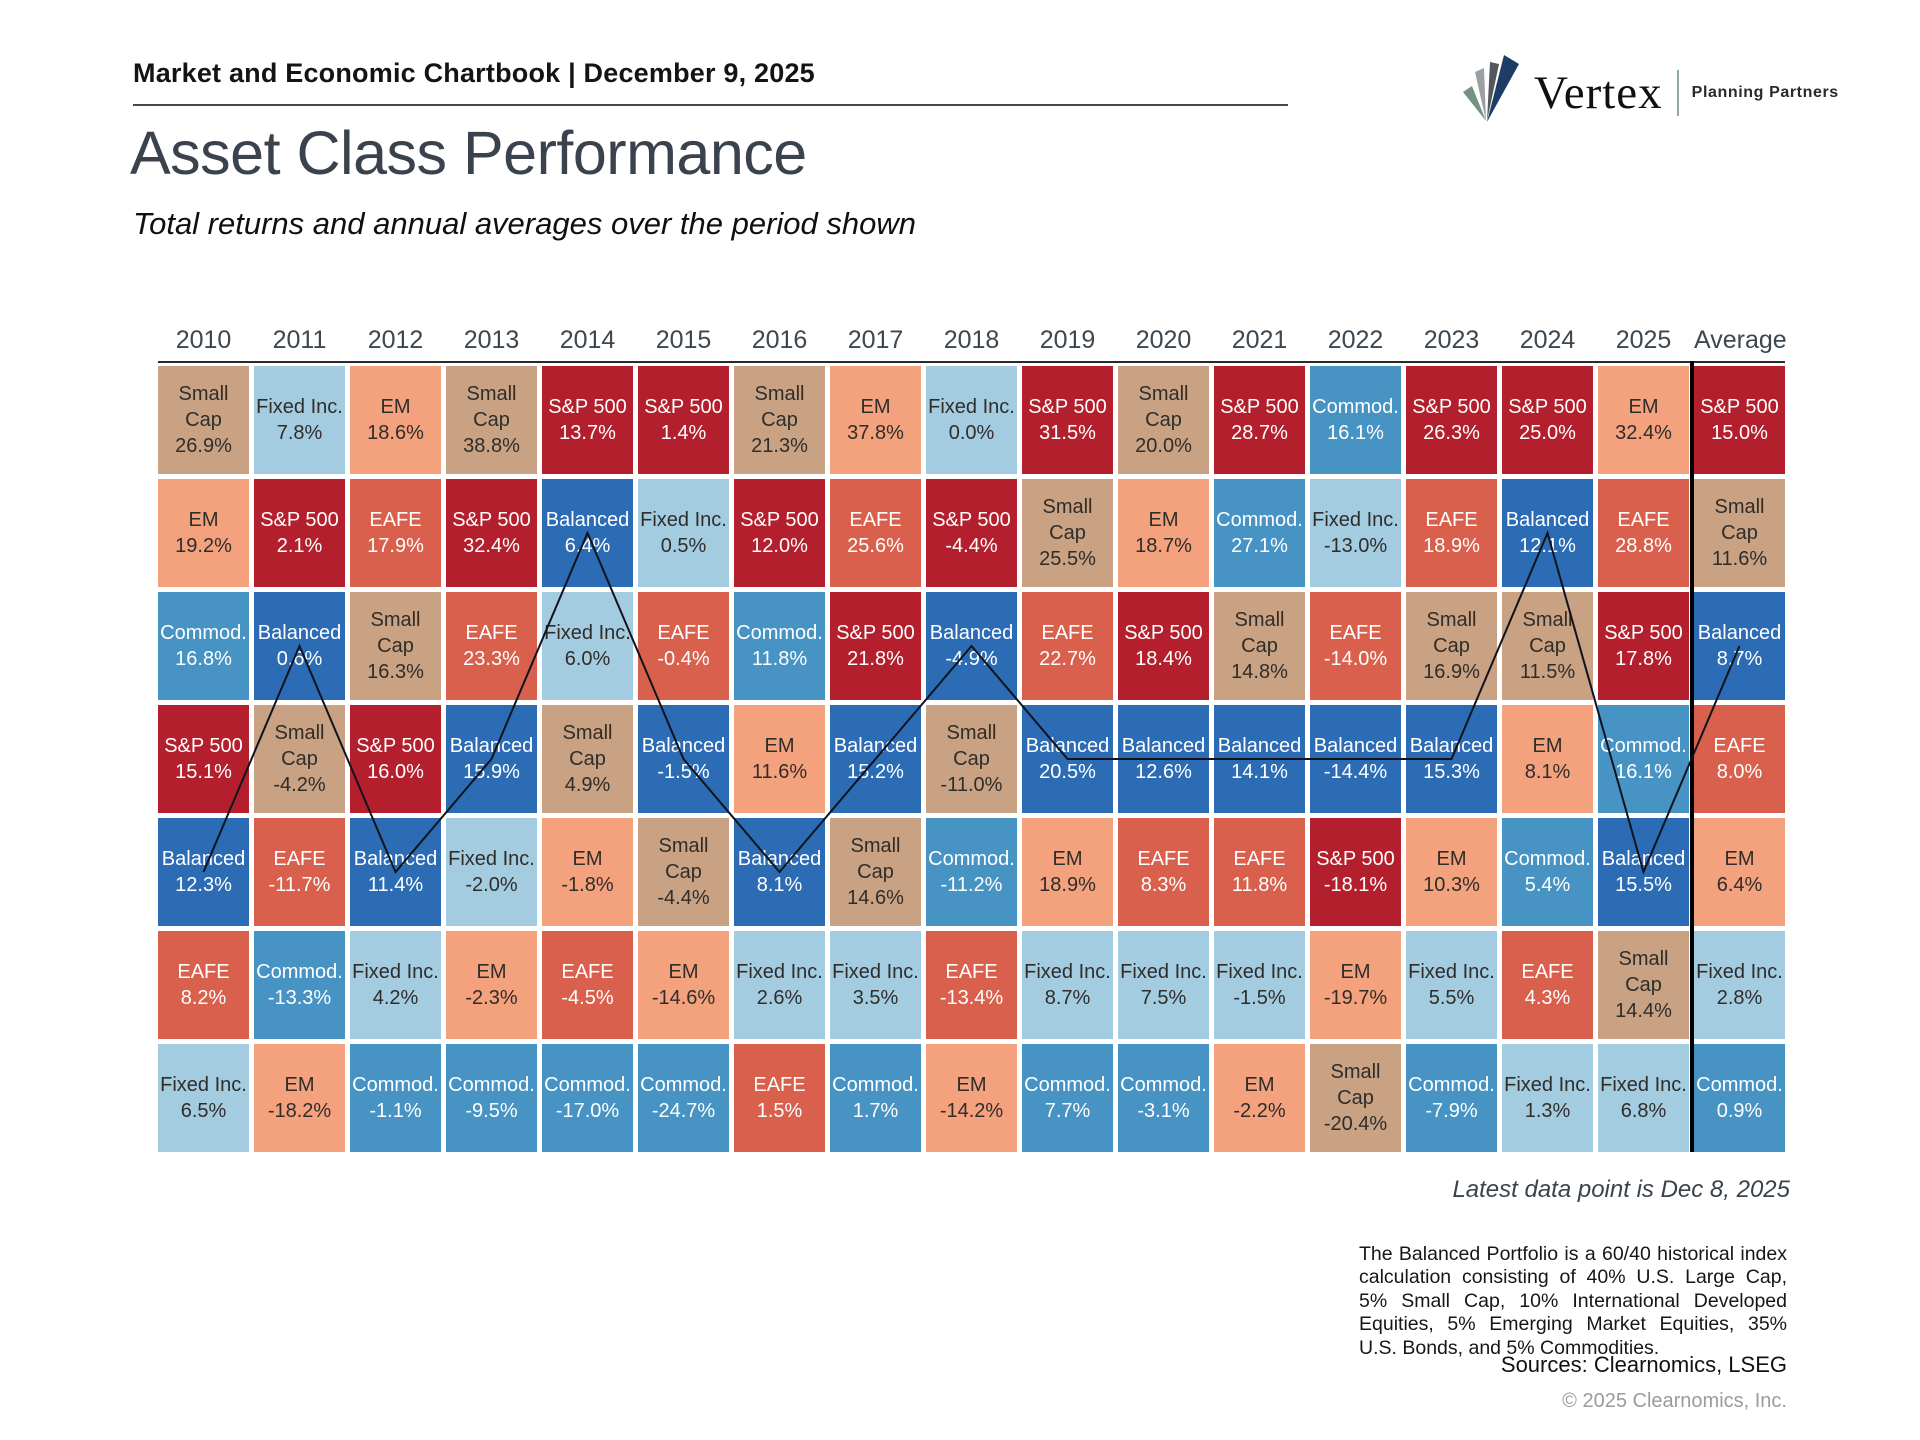 This screenshot has height=1440, width=1920. What do you see at coordinates (1355, 646) in the screenshot?
I see `cell-2022-rank3-eafe: EAFE -14.0%` at bounding box center [1355, 646].